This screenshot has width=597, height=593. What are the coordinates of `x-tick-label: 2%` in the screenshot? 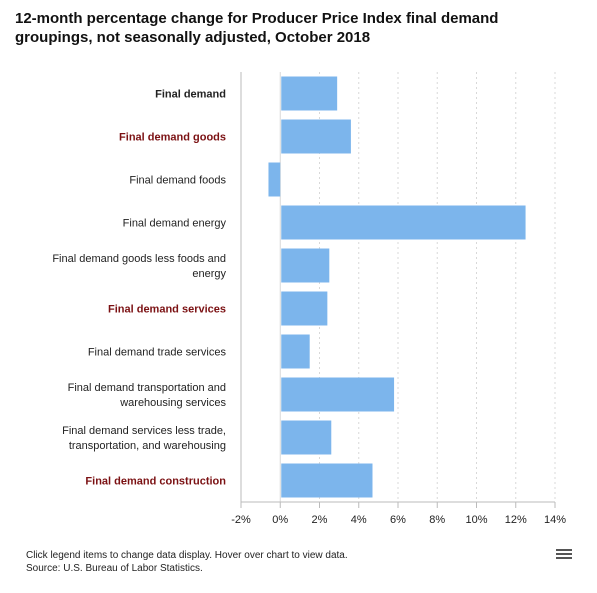 It's located at (320, 520).